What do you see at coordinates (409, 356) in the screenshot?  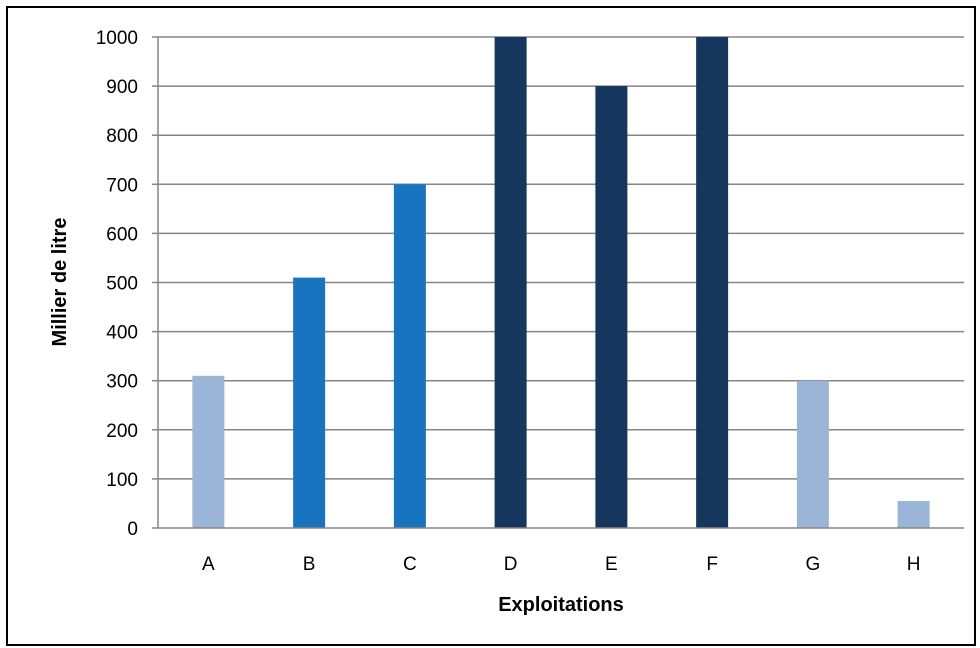 I see `bar-c` at bounding box center [409, 356].